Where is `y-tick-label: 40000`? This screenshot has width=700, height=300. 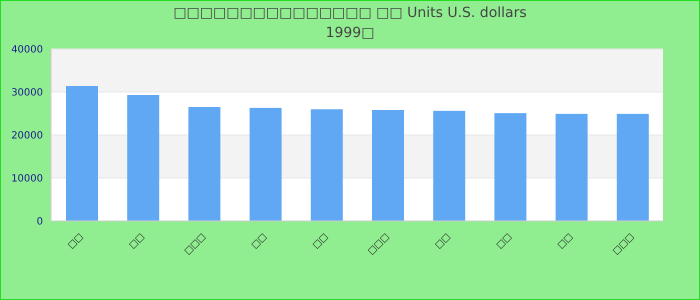 y-tick-label: 40000 is located at coordinates (27, 50).